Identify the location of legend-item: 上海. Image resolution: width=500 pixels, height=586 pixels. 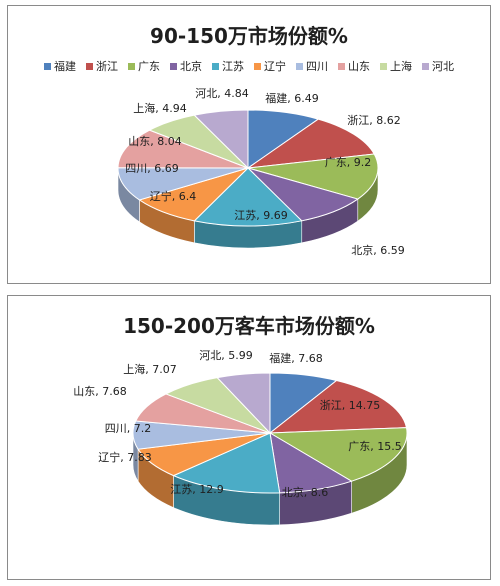
(396, 66).